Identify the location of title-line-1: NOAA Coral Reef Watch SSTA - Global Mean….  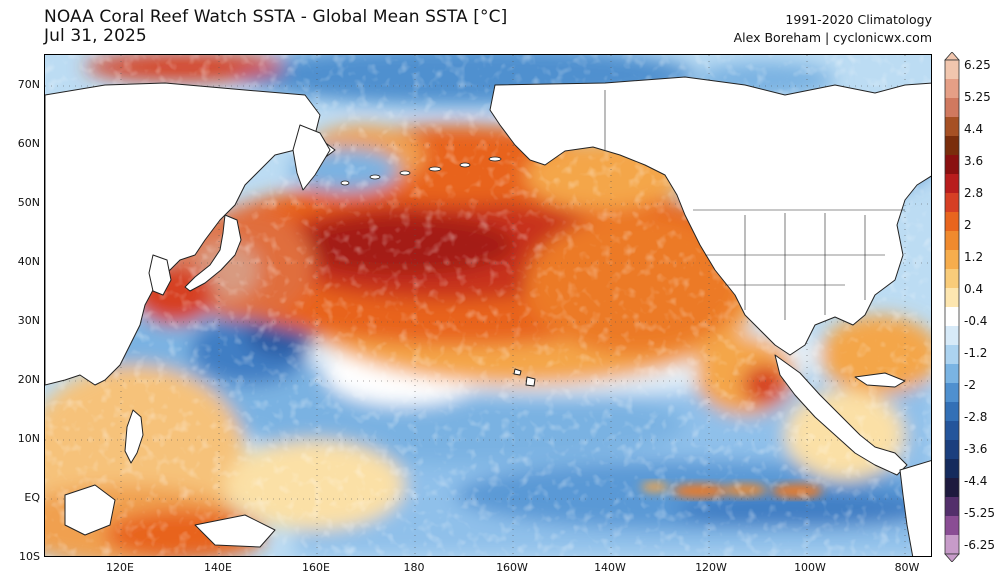
(276, 17).